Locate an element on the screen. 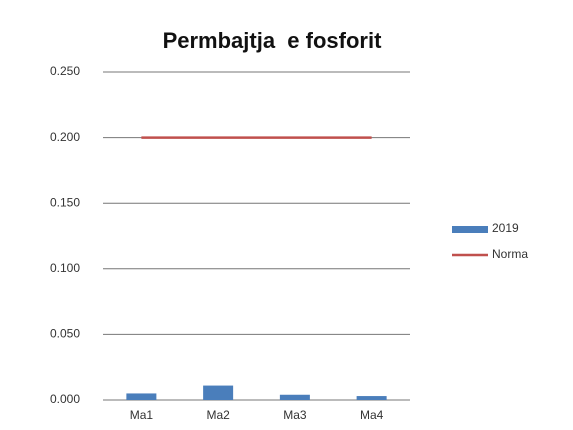 This screenshot has height=430, width=573. y-tick-label: 0.100 is located at coordinates (65, 268).